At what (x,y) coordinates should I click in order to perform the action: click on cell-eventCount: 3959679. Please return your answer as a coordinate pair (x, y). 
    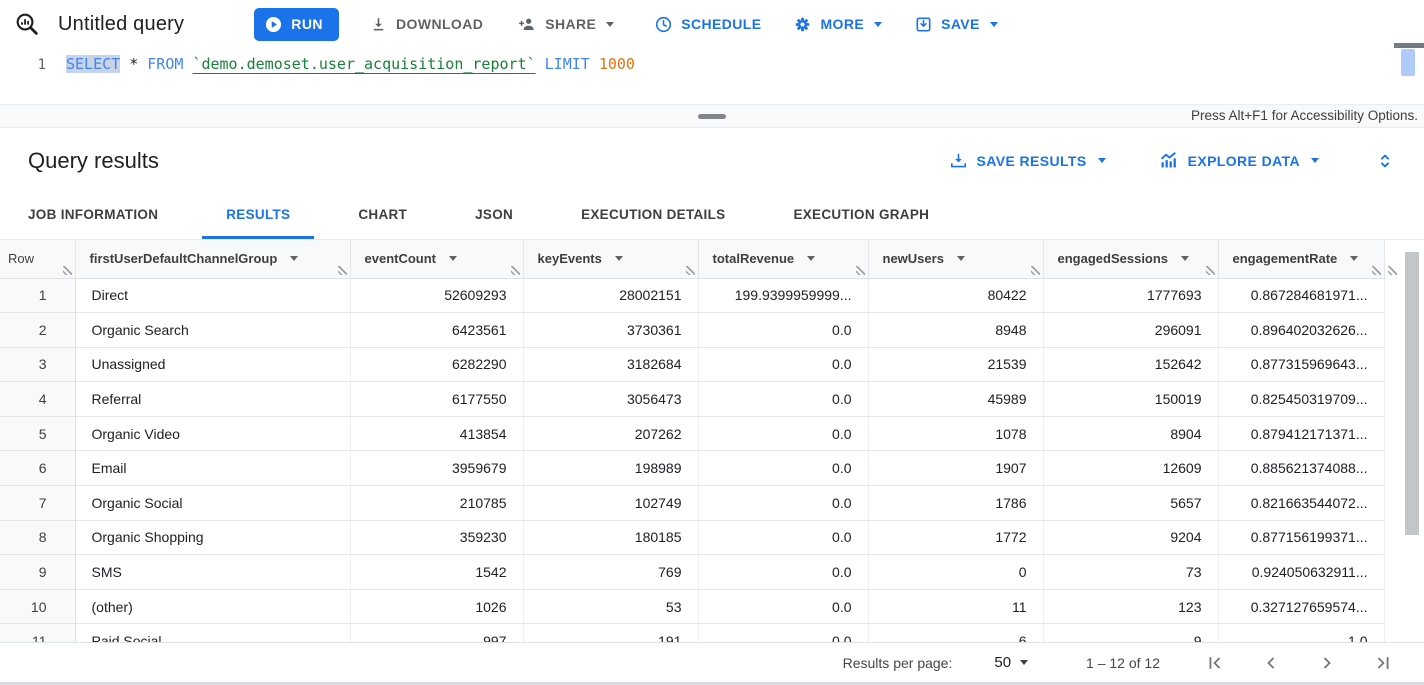
    Looking at the image, I should click on (437, 468).